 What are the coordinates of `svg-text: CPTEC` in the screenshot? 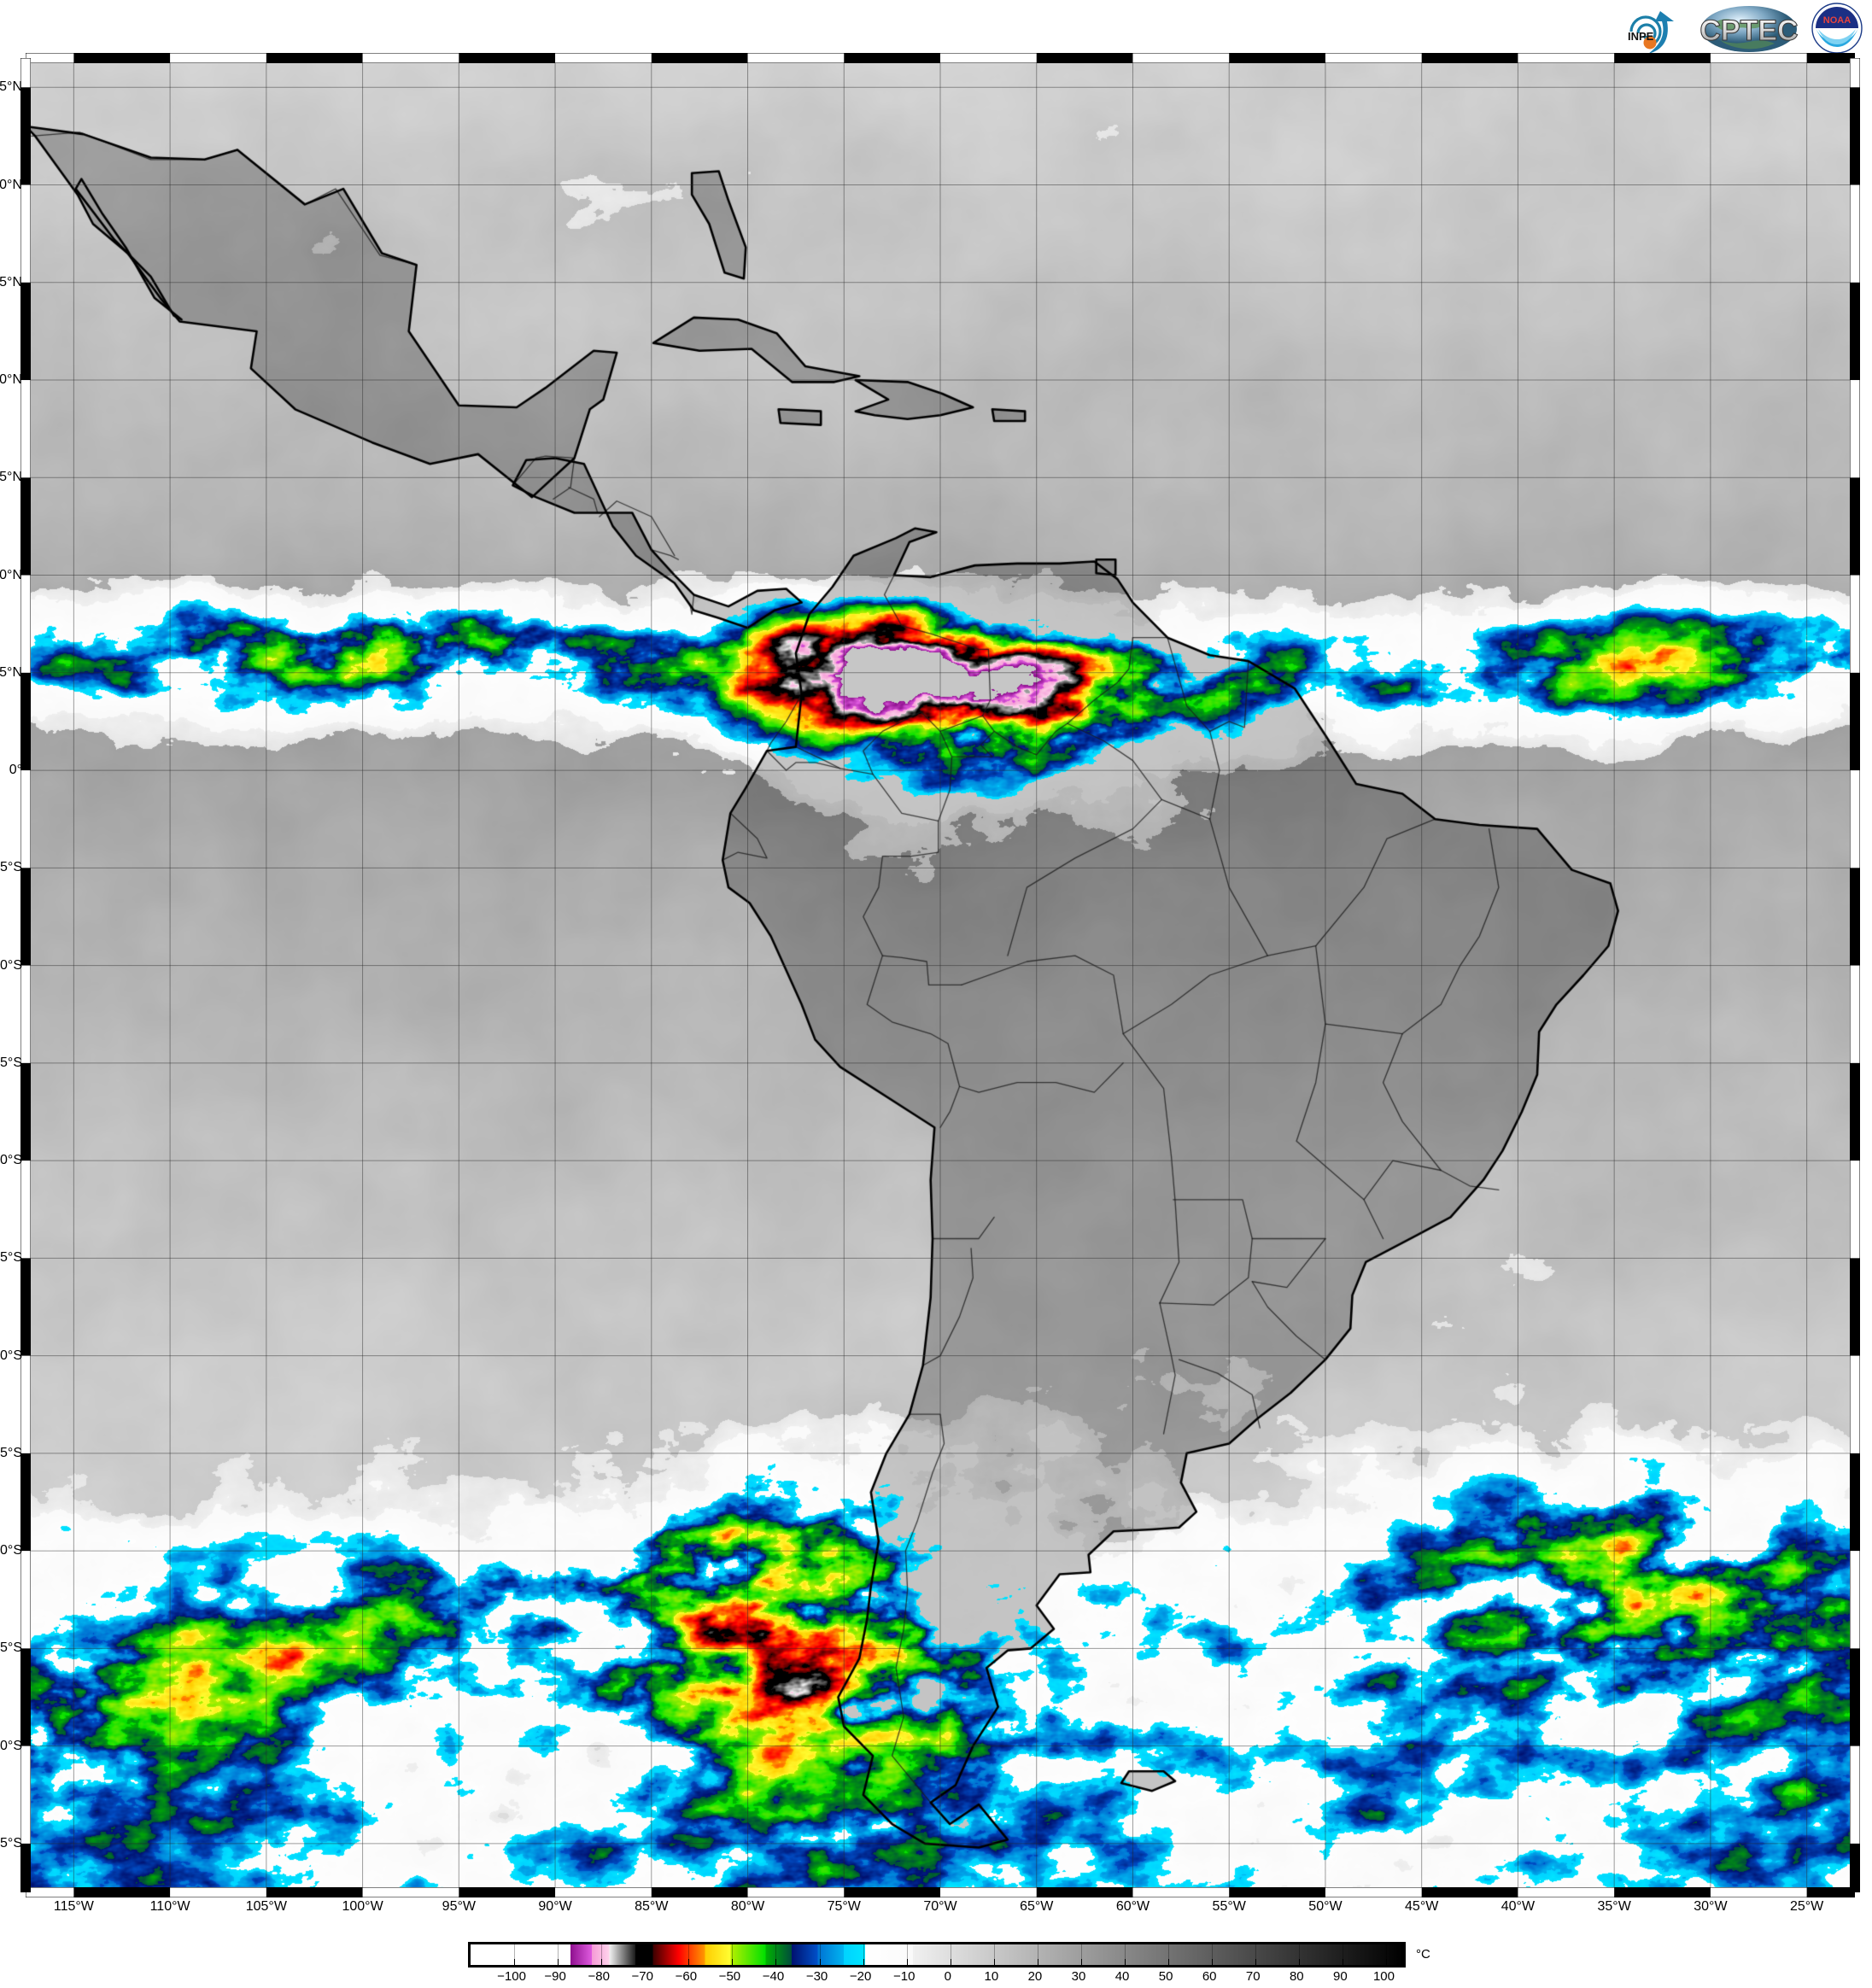 It's located at (1748, 31).